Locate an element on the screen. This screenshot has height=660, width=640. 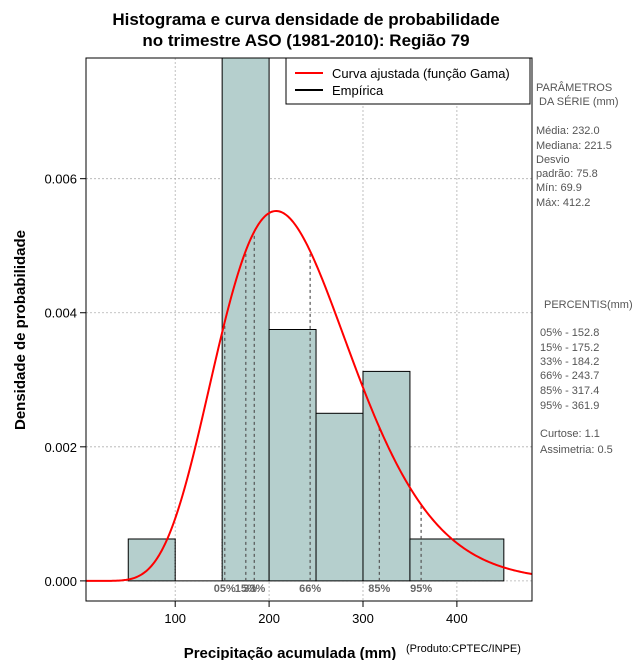
x-axis: 100 200 300 400 is located at coordinates (316, 613).